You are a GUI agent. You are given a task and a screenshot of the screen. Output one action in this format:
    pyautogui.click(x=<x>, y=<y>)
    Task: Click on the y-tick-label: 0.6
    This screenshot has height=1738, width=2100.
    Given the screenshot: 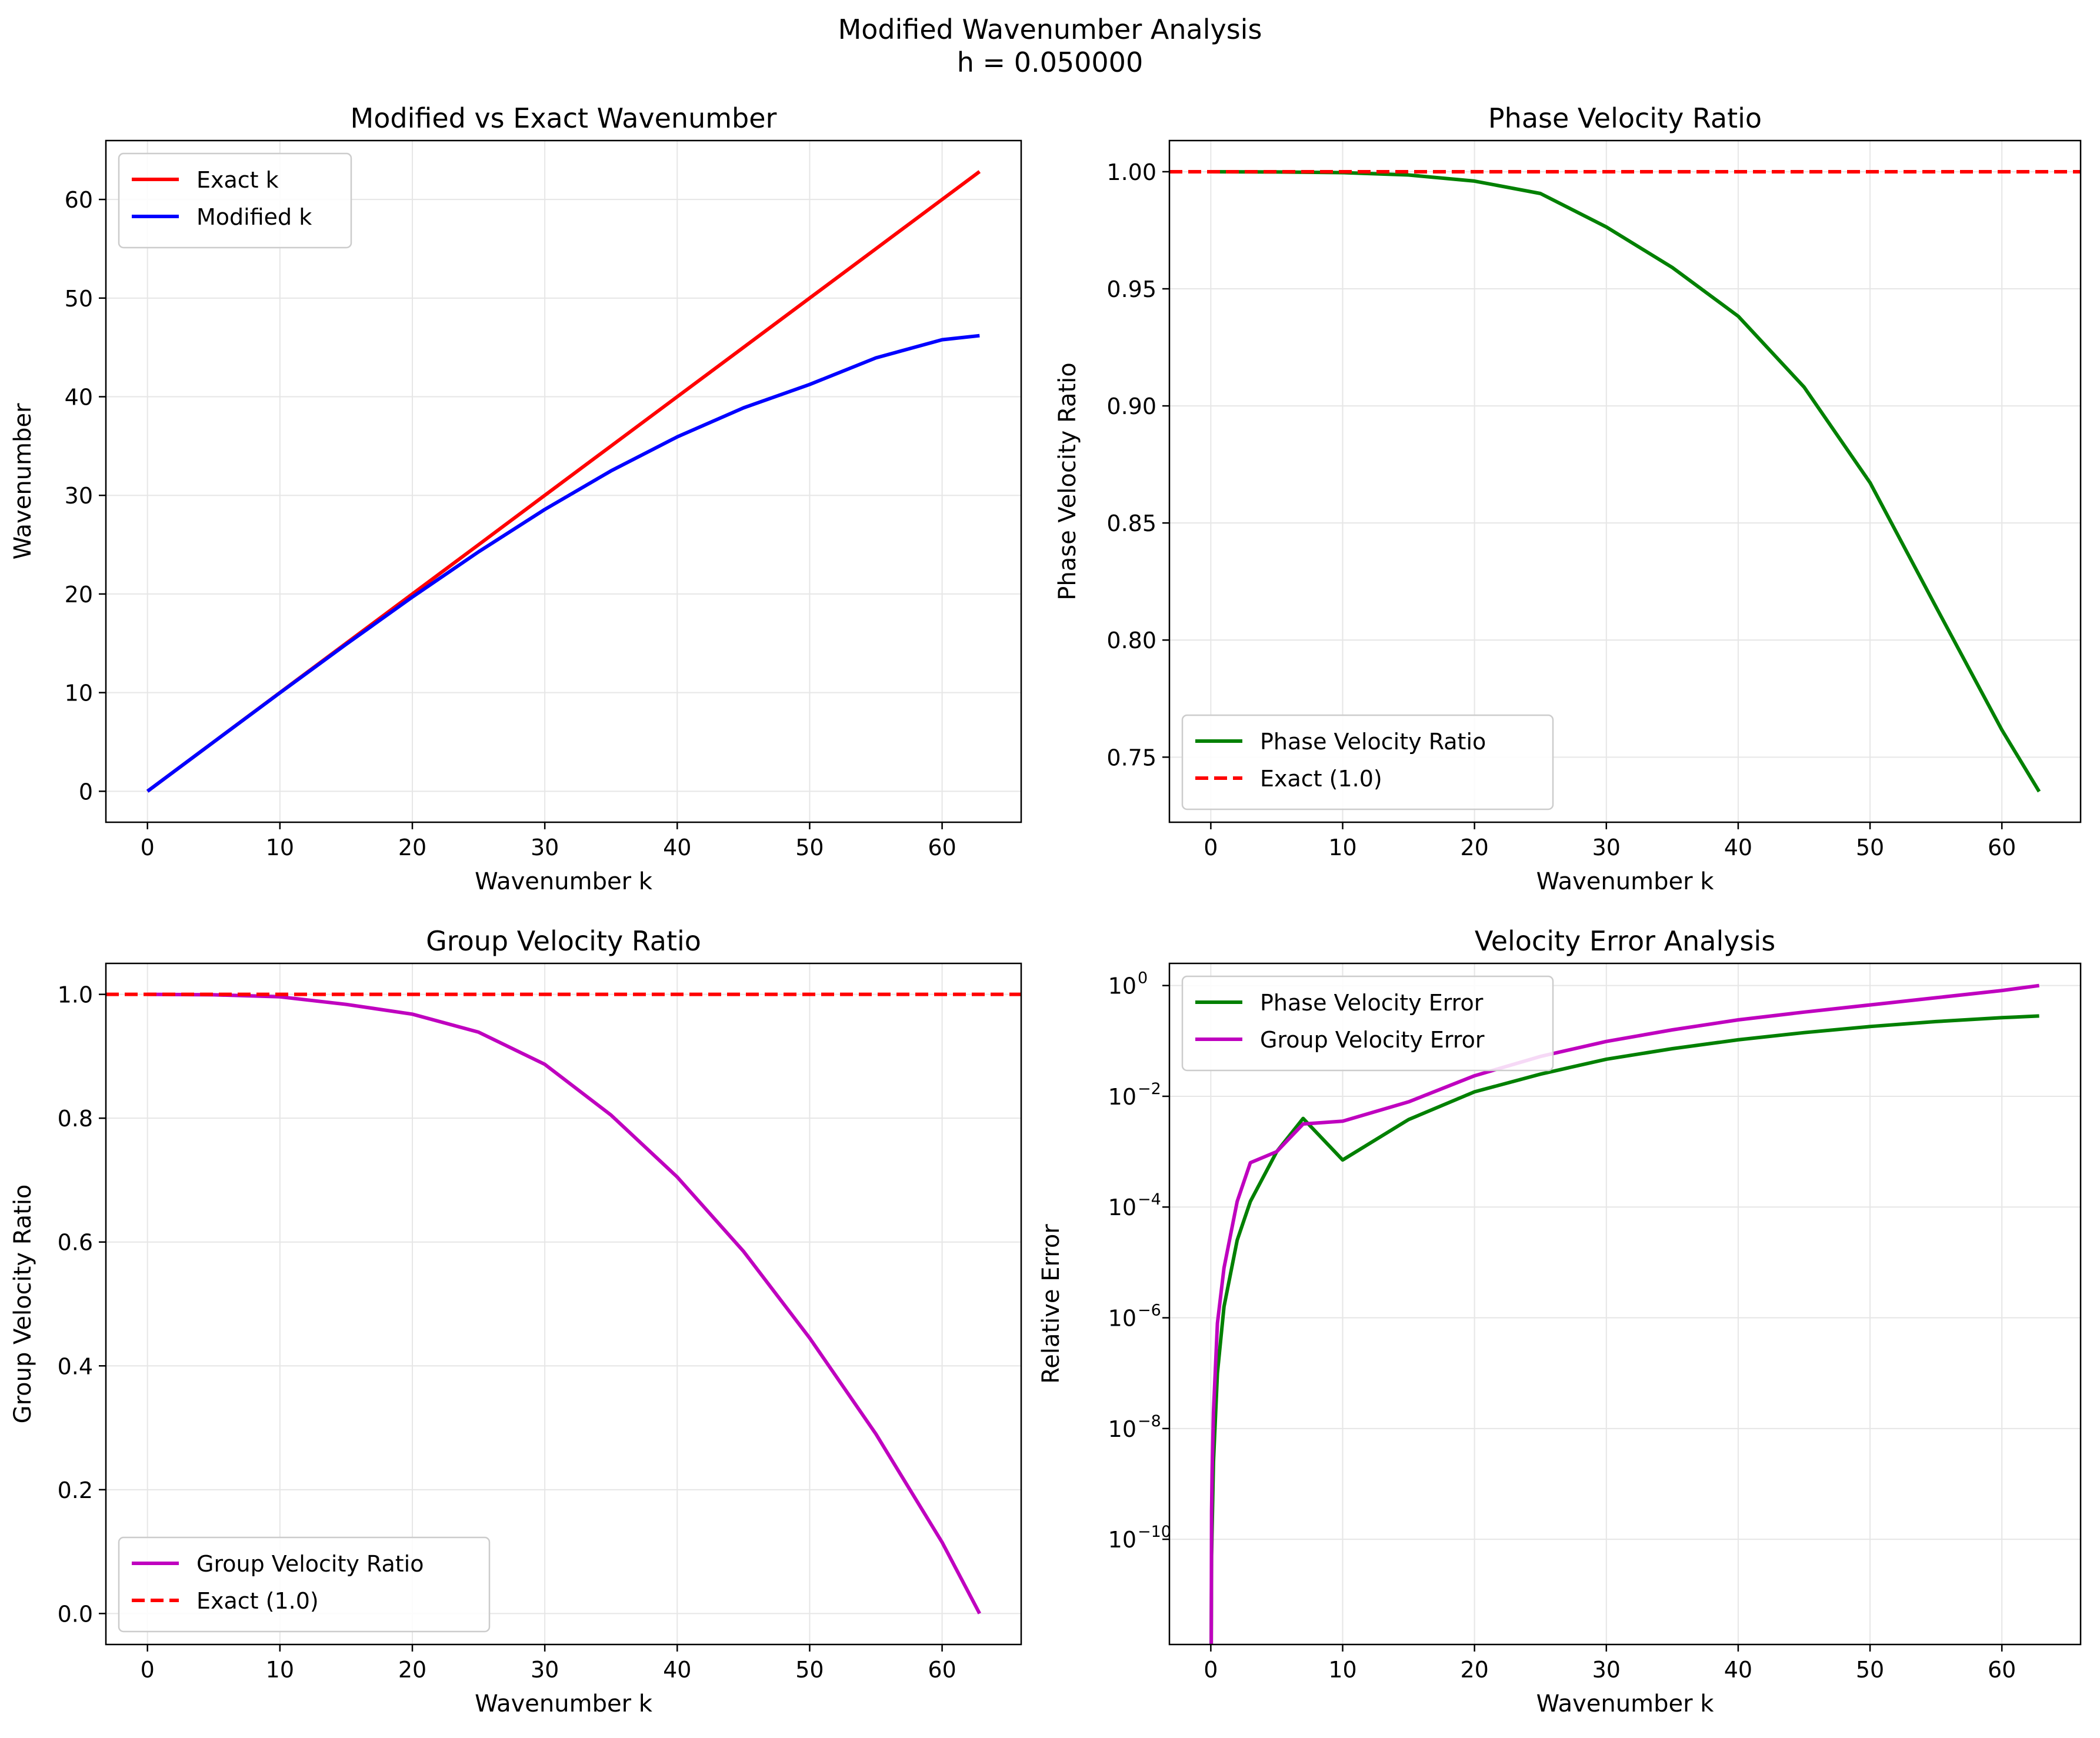 What is the action you would take?
    pyautogui.click(x=75, y=1243)
    